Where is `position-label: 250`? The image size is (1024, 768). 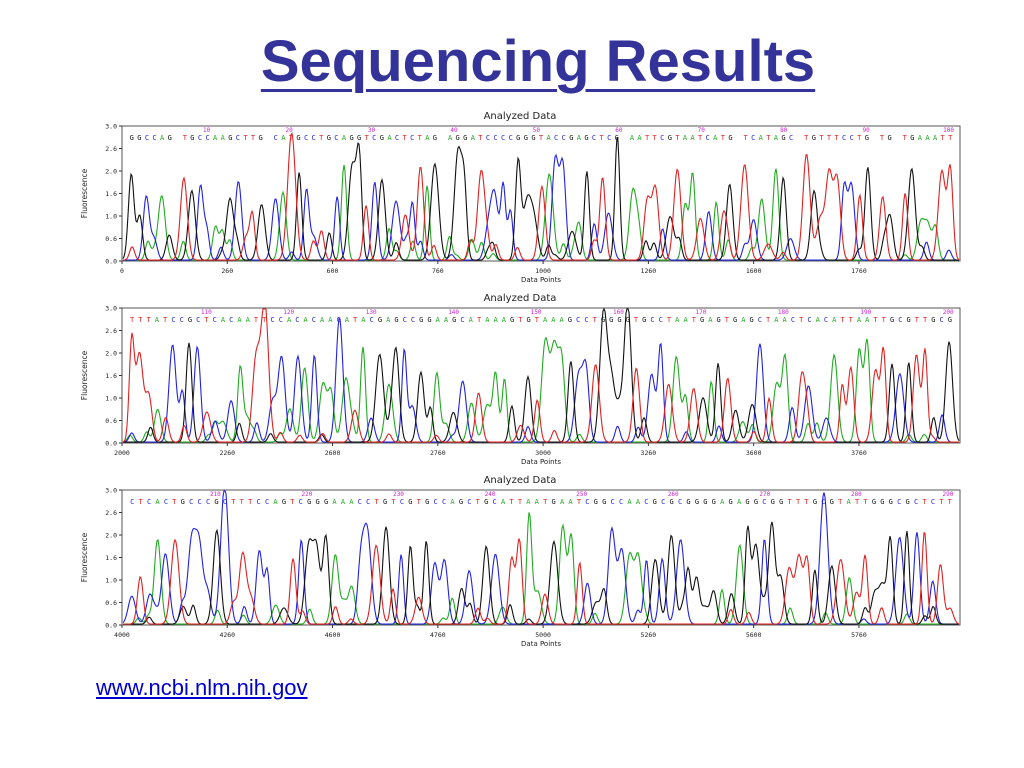 position-label: 250 is located at coordinates (581, 494).